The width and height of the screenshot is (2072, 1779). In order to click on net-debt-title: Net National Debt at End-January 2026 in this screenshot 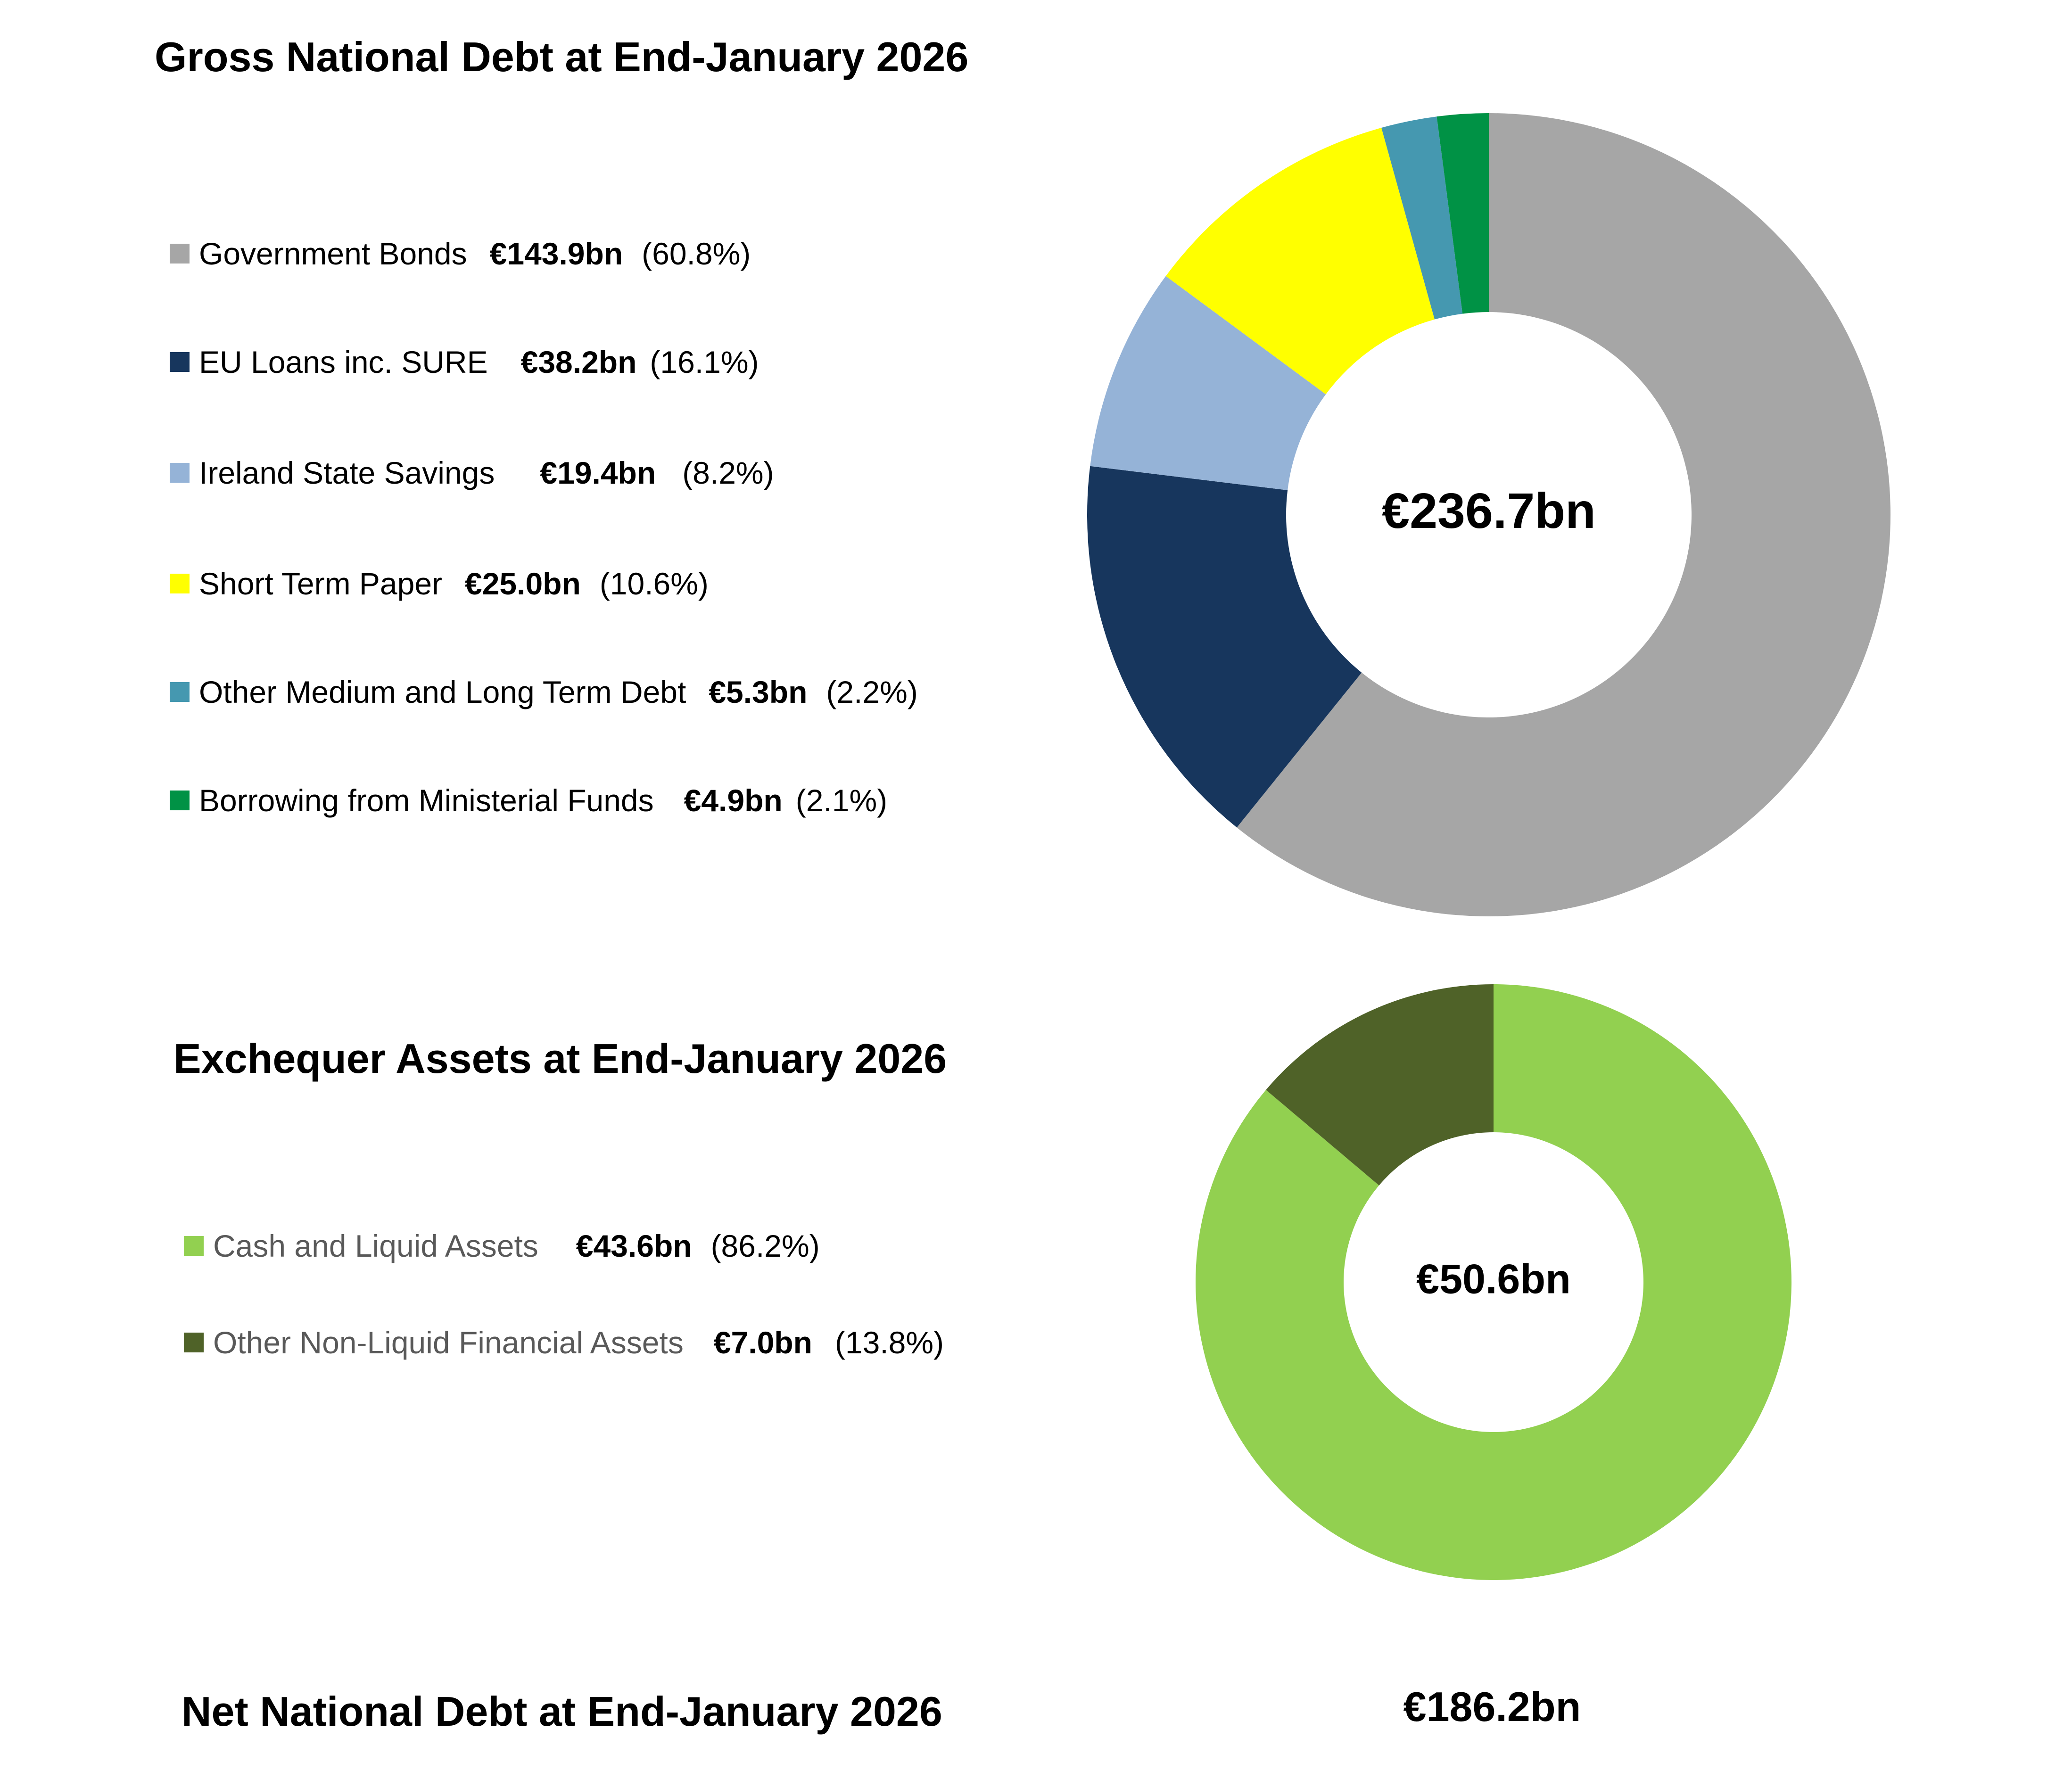, I will do `click(562, 1711)`.